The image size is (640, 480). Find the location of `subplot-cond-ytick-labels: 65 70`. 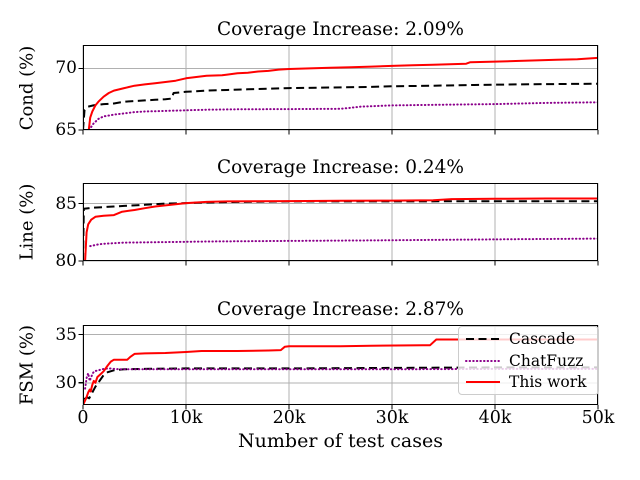

subplot-cond-ytick-labels: 65 70 is located at coordinates (38, 92).